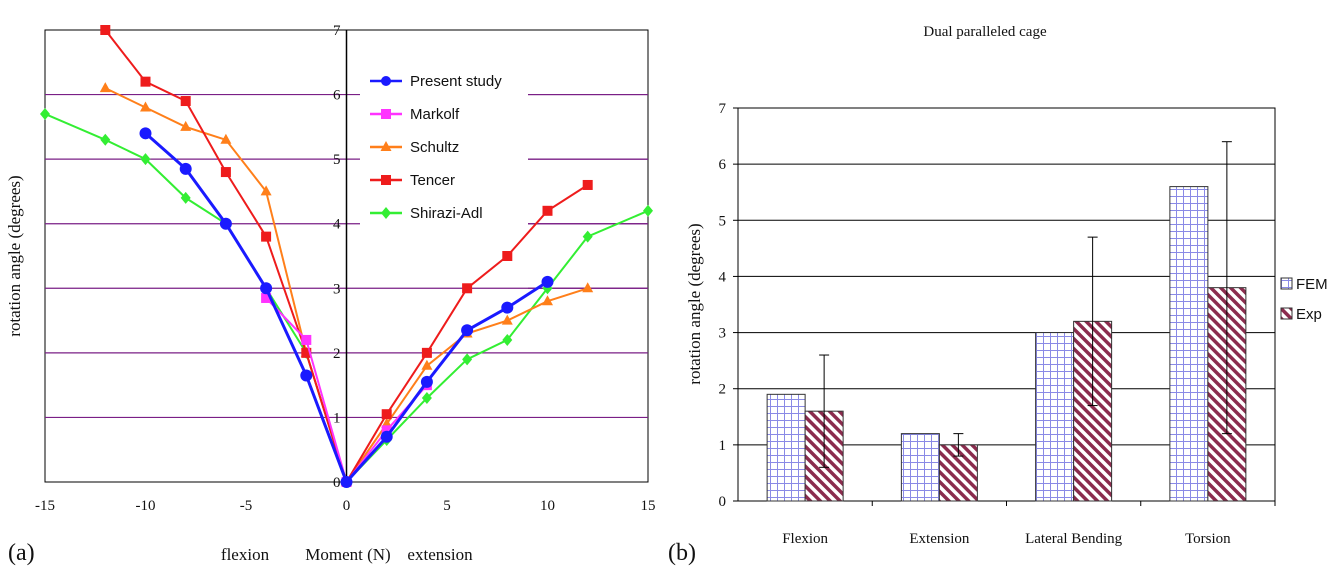 The height and width of the screenshot is (573, 1336). Describe the element at coordinates (547, 506) in the screenshot. I see `x-tick-label: 10` at that location.